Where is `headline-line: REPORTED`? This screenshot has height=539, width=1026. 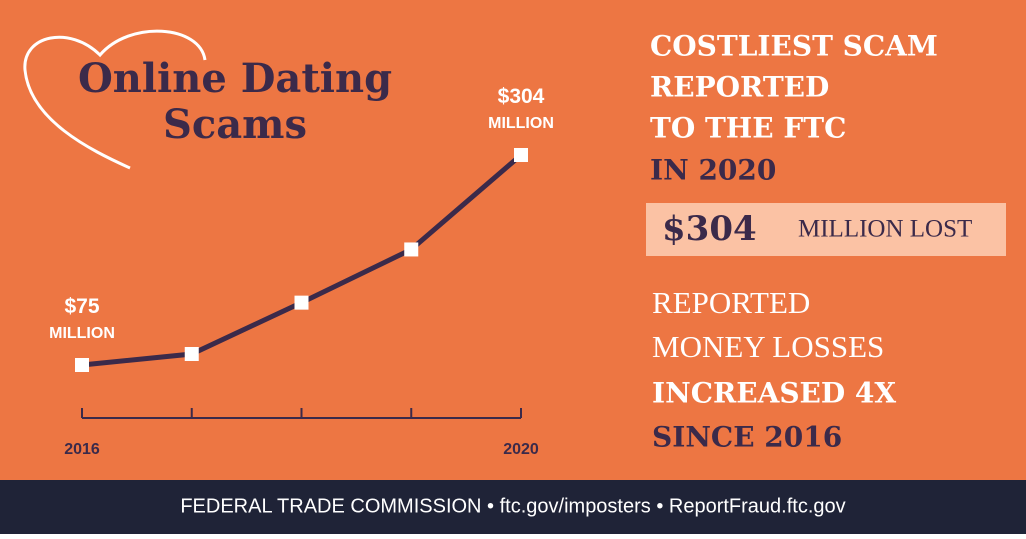
headline-line: REPORTED is located at coordinates (739, 87).